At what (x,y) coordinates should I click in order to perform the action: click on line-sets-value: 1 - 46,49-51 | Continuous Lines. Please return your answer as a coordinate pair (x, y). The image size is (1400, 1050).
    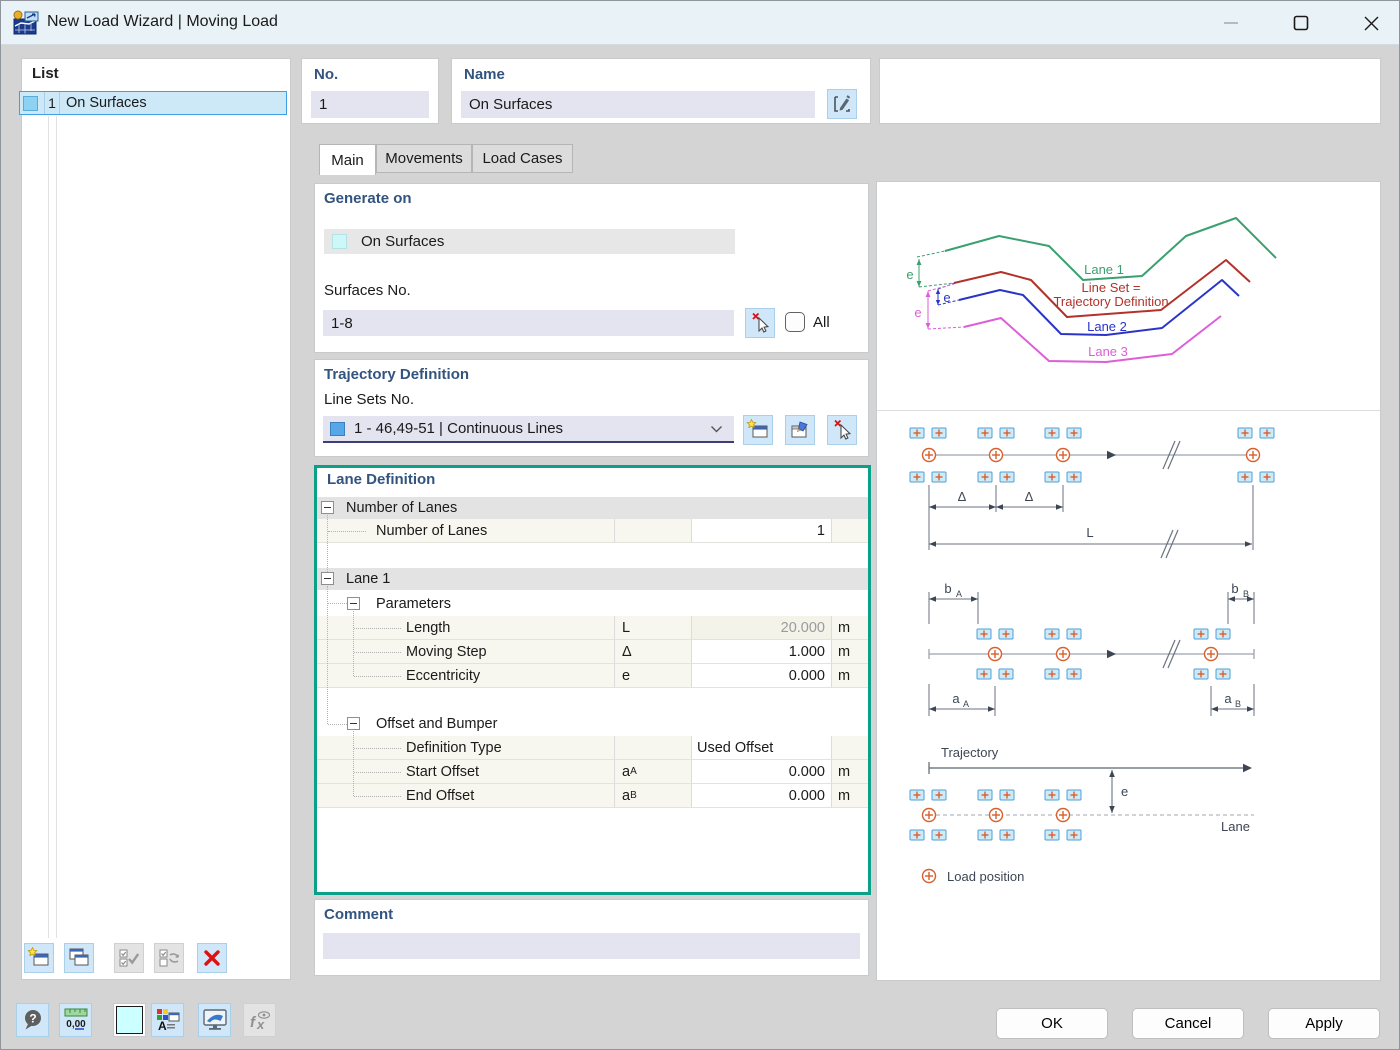
    Looking at the image, I should click on (459, 428).